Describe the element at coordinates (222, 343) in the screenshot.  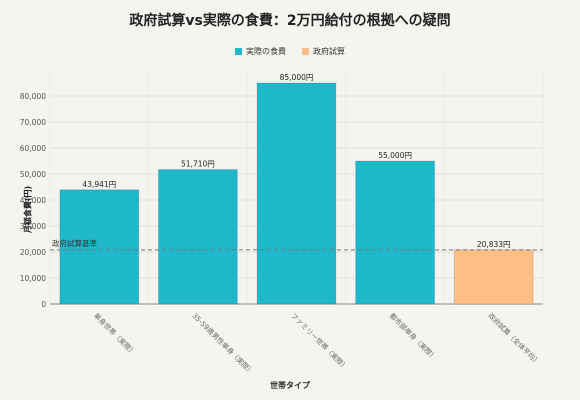
I see `x-tick-label: 35-59歳男性単身（実際）` at that location.